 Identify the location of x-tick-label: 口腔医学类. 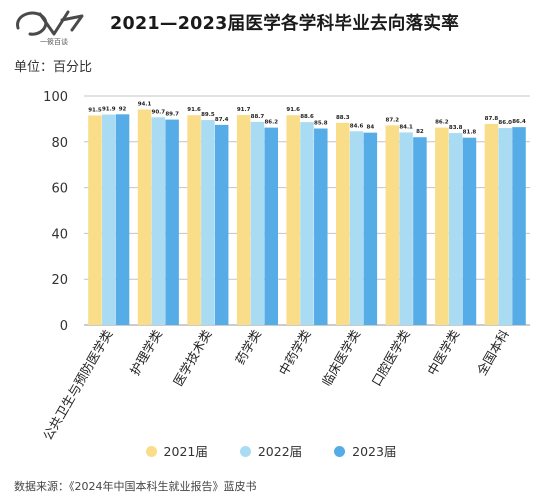
(390, 358).